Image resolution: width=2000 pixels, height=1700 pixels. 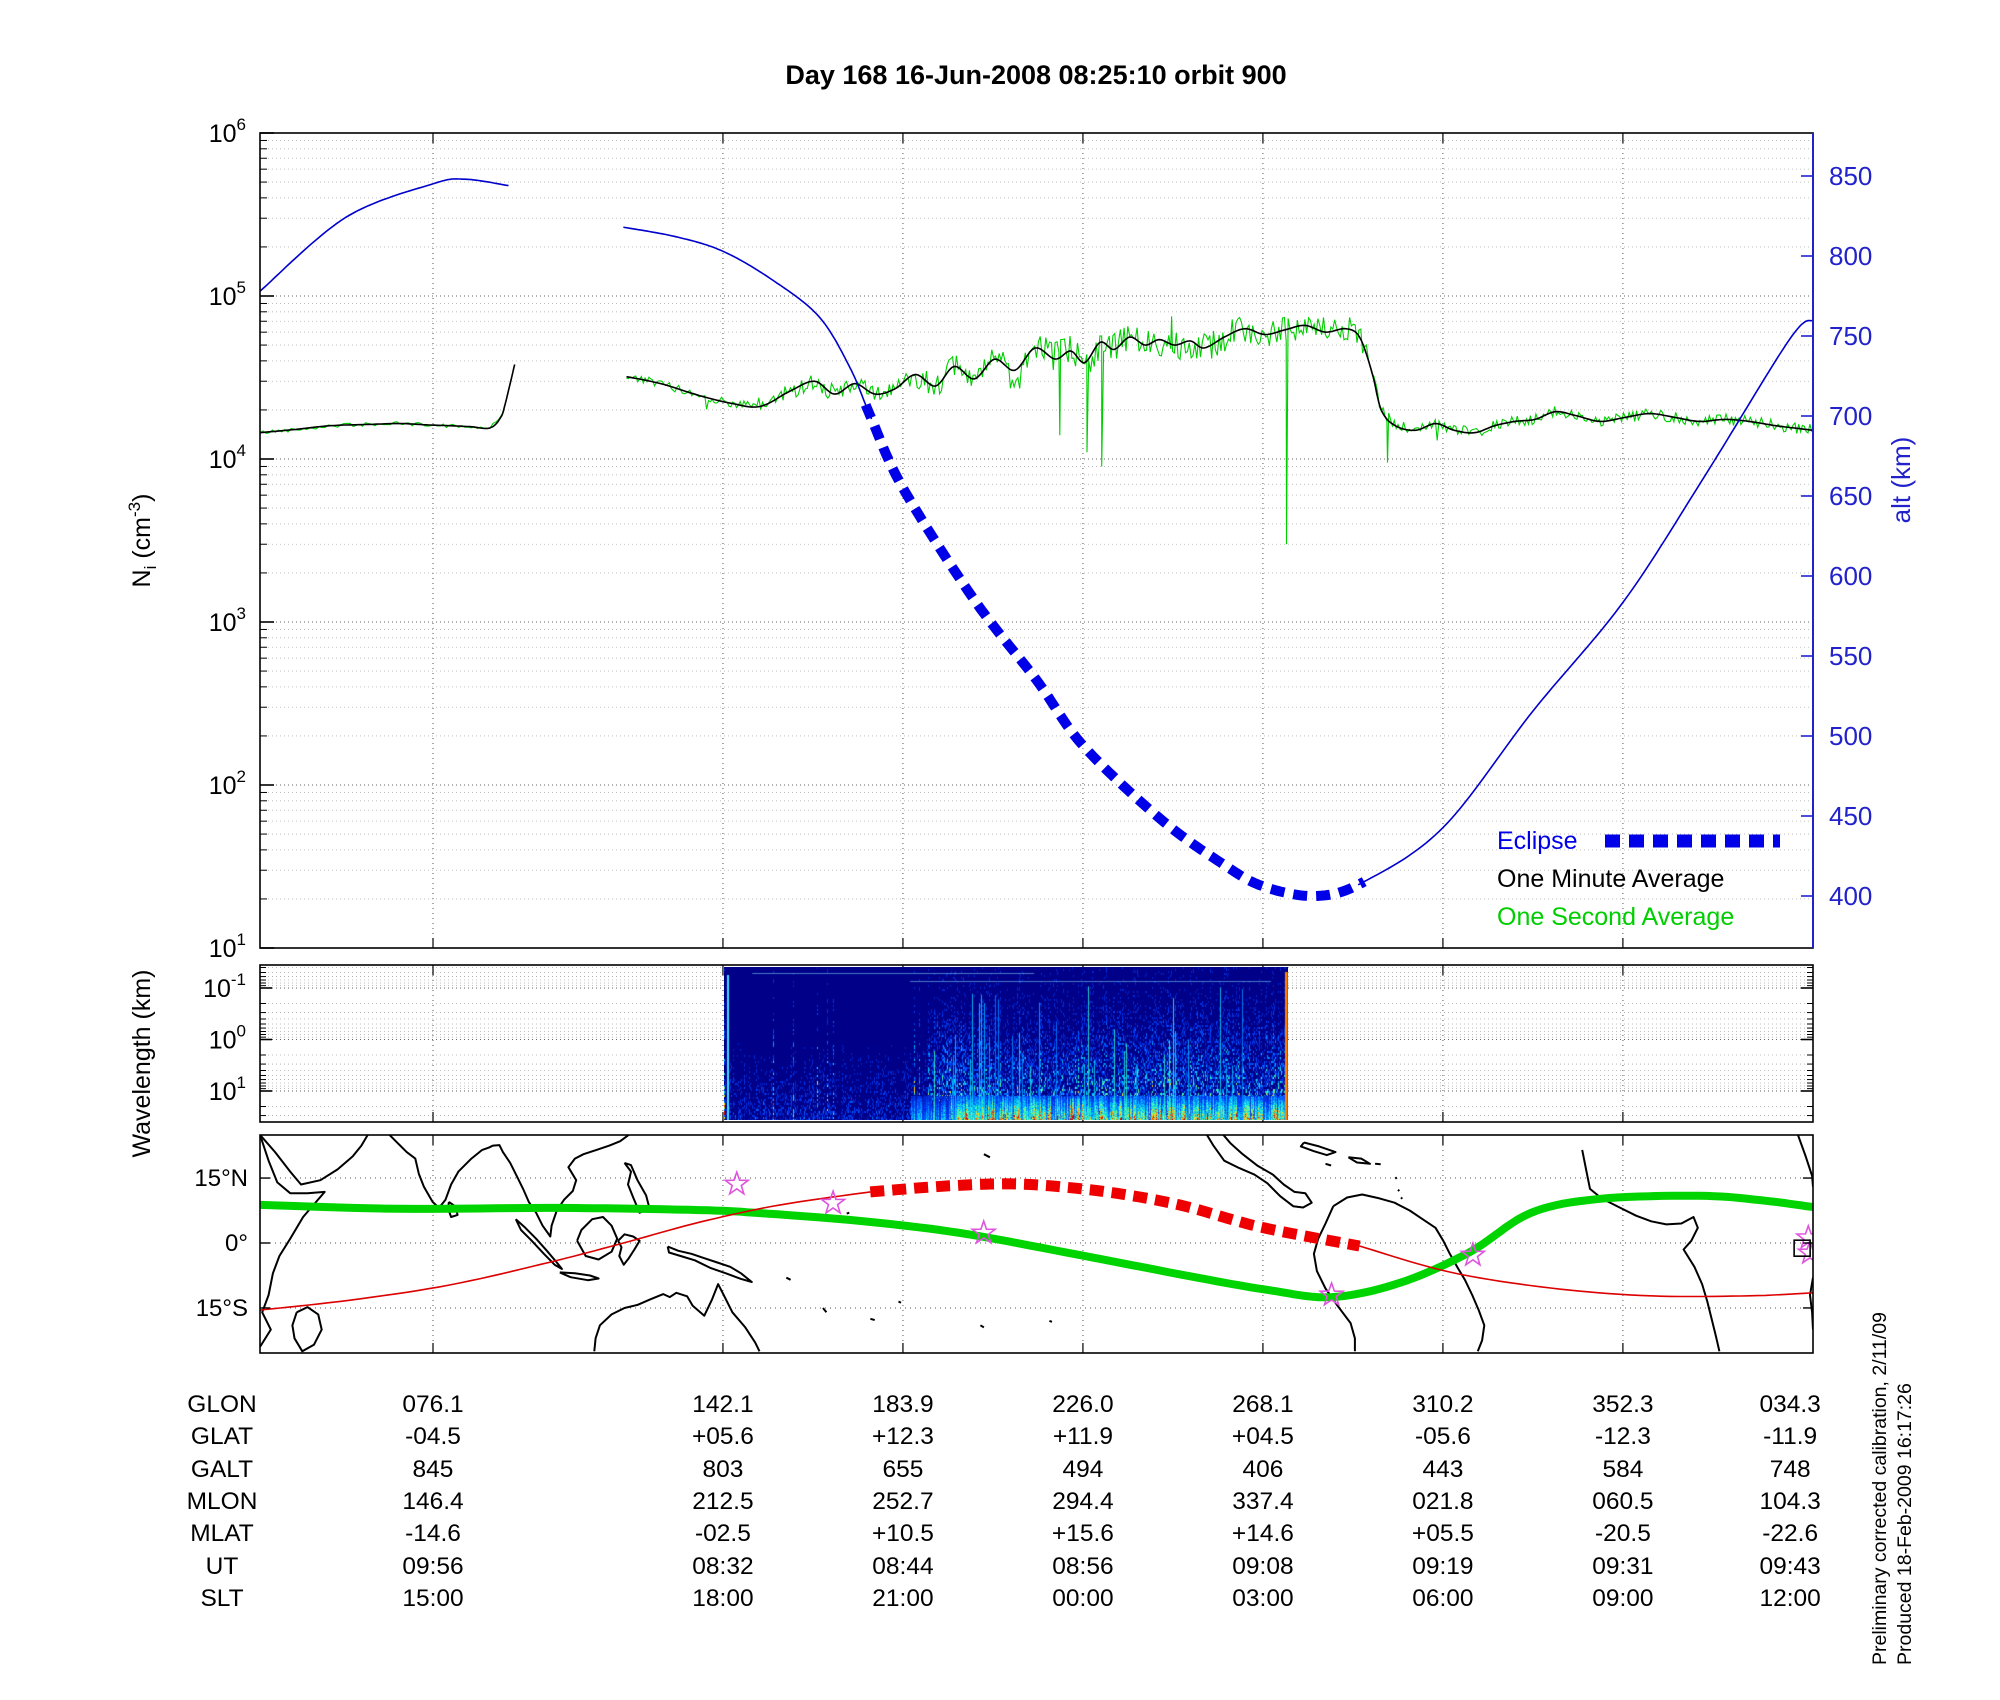 What do you see at coordinates (1442, 1437) in the screenshot?
I see `table-cell-glat-5: -05.6` at bounding box center [1442, 1437].